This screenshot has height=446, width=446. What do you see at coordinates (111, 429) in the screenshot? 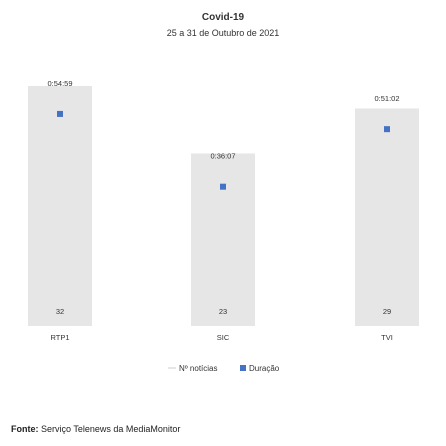
I see `source-text: Serviço Telenews da MediaMonitor` at bounding box center [111, 429].